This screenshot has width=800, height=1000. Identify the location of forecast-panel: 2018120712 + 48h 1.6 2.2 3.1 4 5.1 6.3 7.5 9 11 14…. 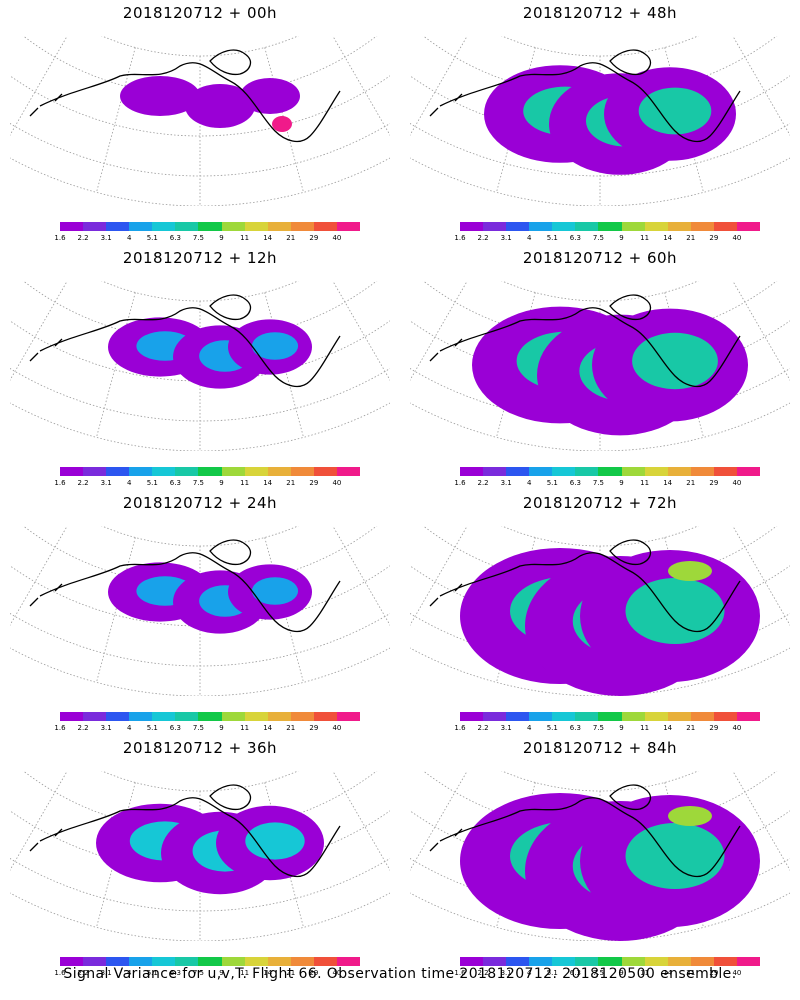
(600, 125).